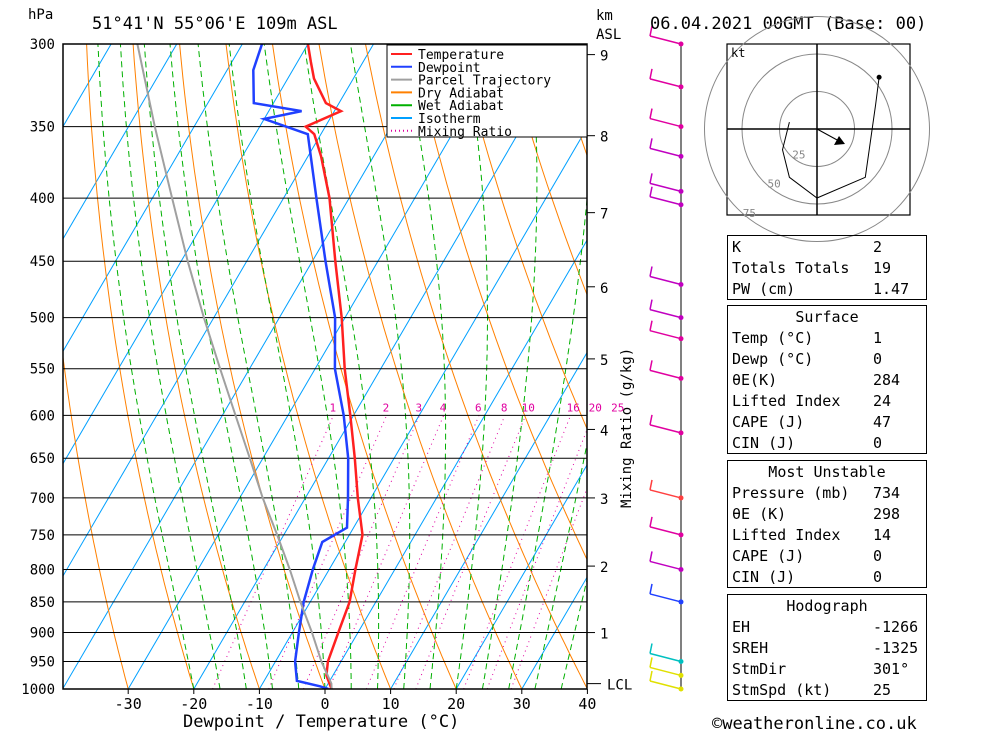 The width and height of the screenshot is (1000, 733). Describe the element at coordinates (324, 704) in the screenshot. I see `x-tick-label: 0` at that location.